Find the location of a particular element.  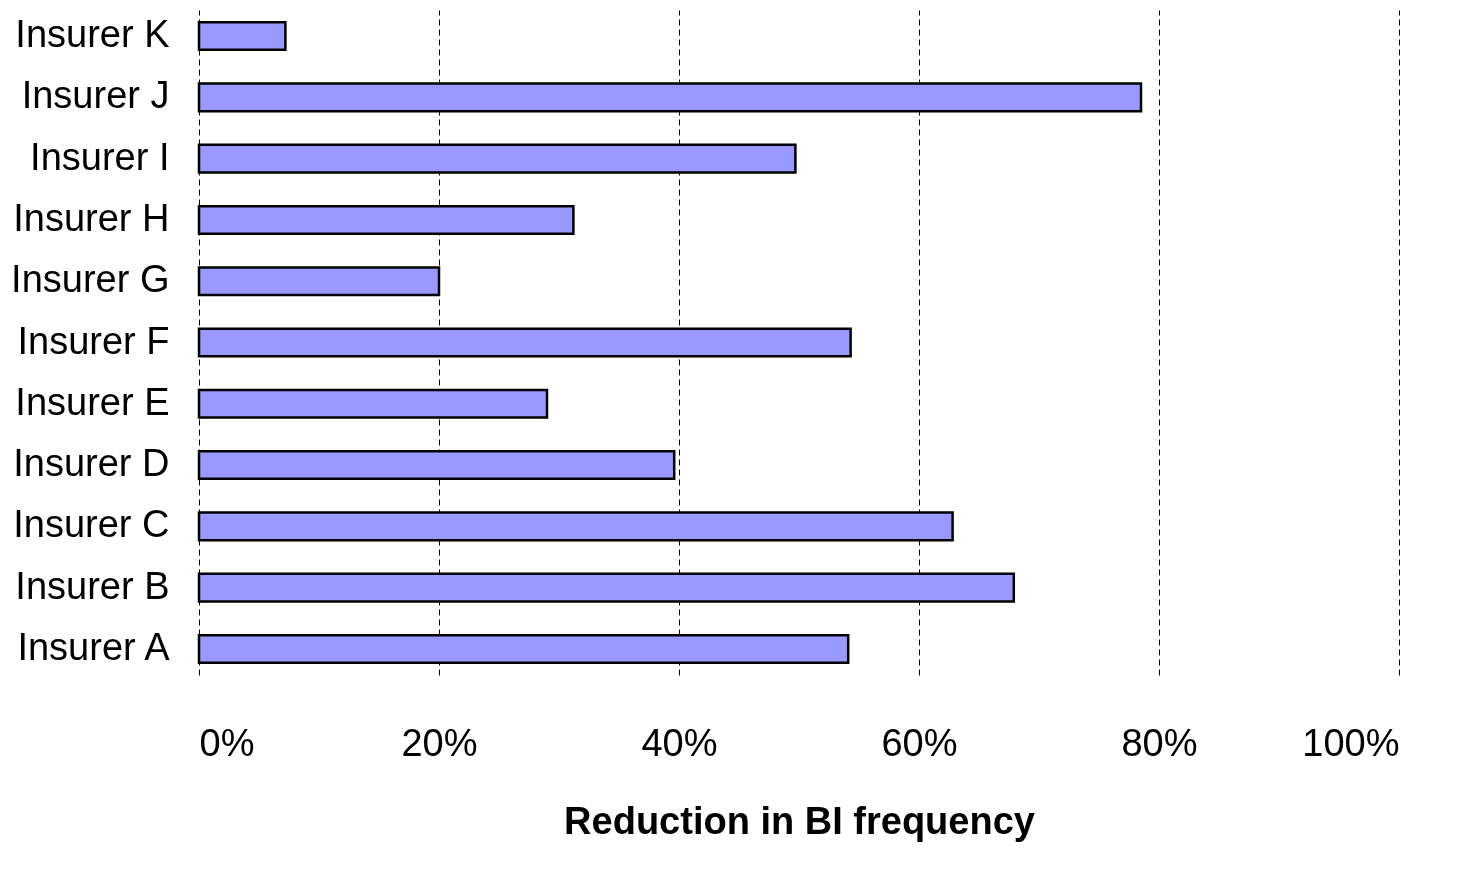

y-tick-label: Insurer H is located at coordinates (91, 217).